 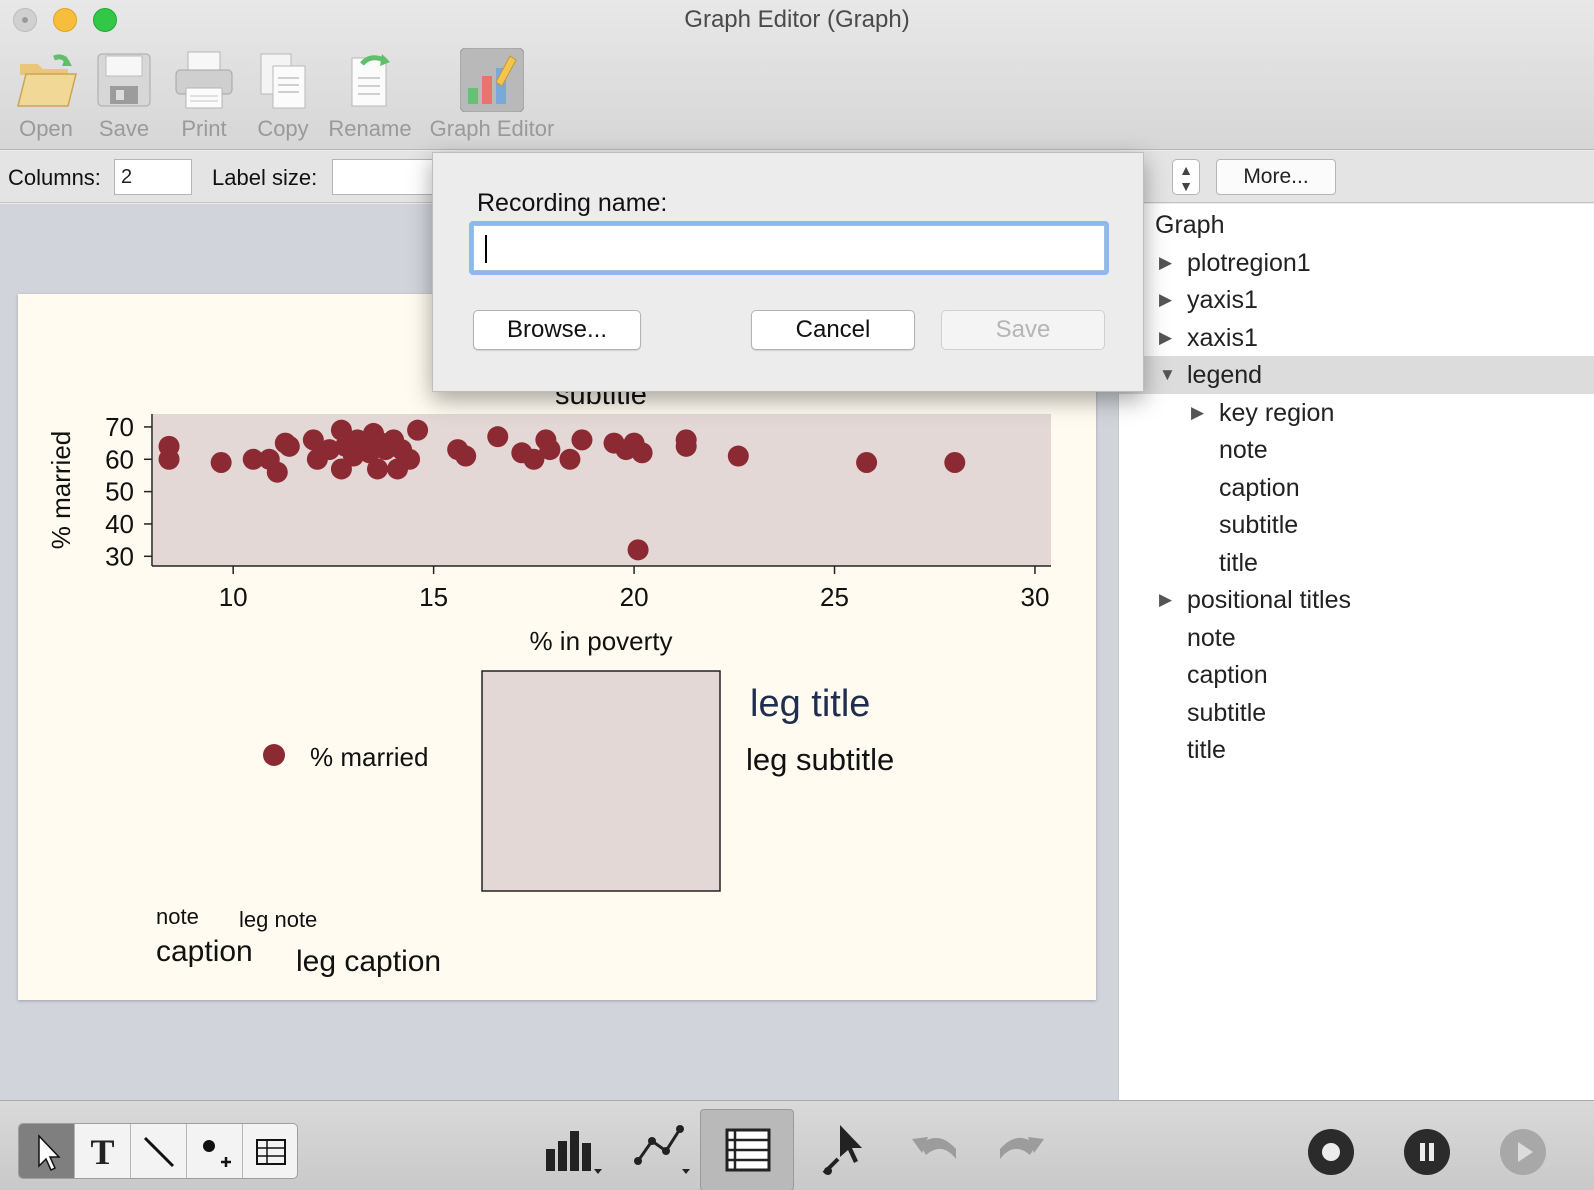 What do you see at coordinates (124, 98) in the screenshot?
I see `save-button: Save` at bounding box center [124, 98].